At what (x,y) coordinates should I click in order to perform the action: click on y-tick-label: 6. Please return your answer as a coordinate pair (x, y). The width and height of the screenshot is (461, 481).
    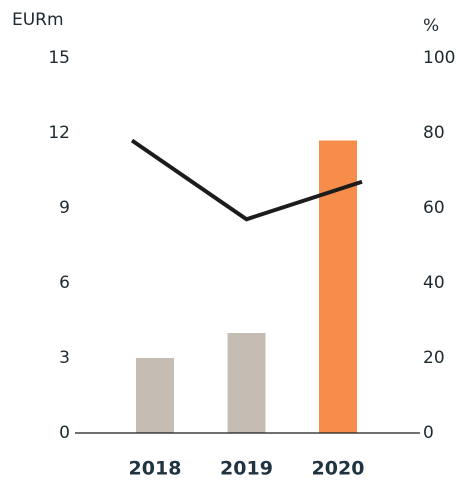
    Looking at the image, I should click on (64, 283).